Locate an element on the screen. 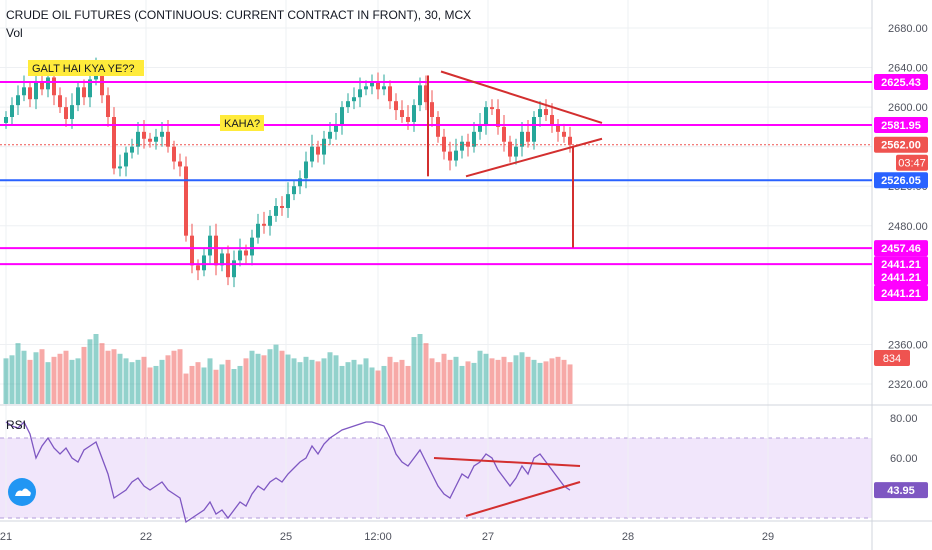  price-tick-label: 2360.00 is located at coordinates (908, 345).